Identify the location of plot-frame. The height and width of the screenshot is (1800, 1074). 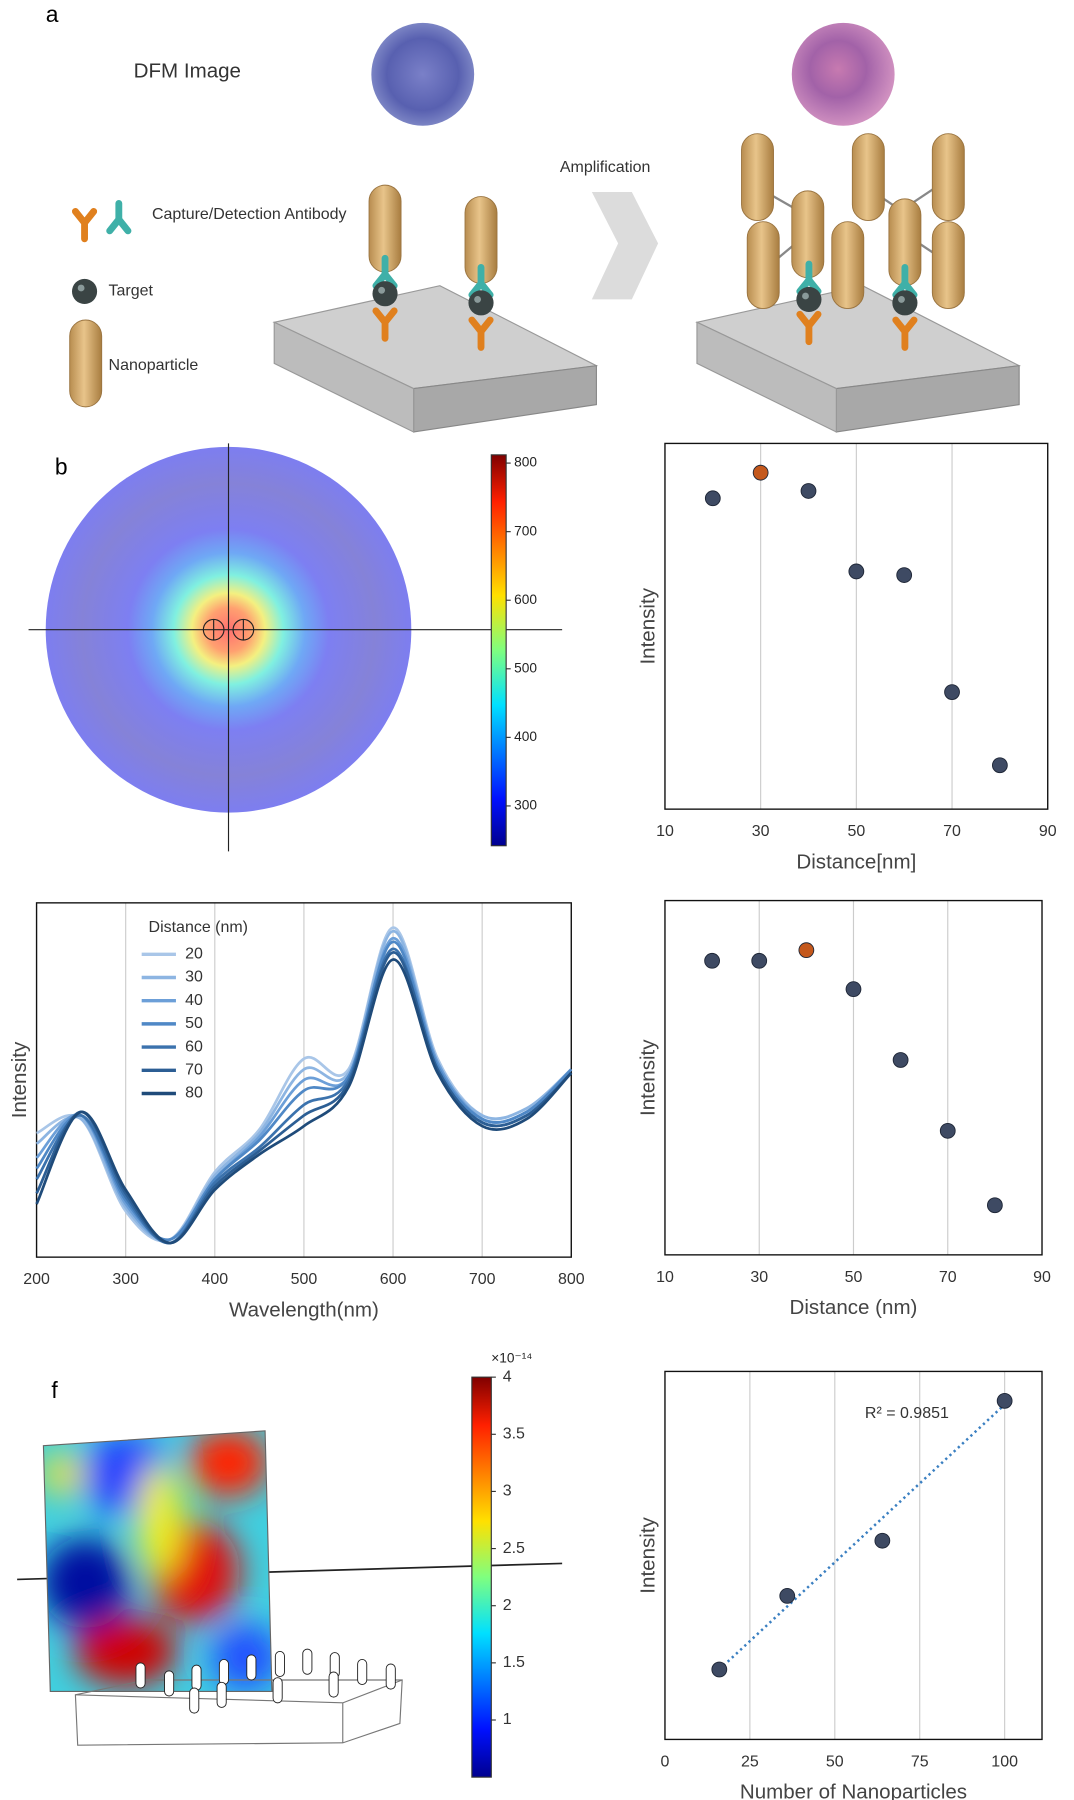
(853, 1555).